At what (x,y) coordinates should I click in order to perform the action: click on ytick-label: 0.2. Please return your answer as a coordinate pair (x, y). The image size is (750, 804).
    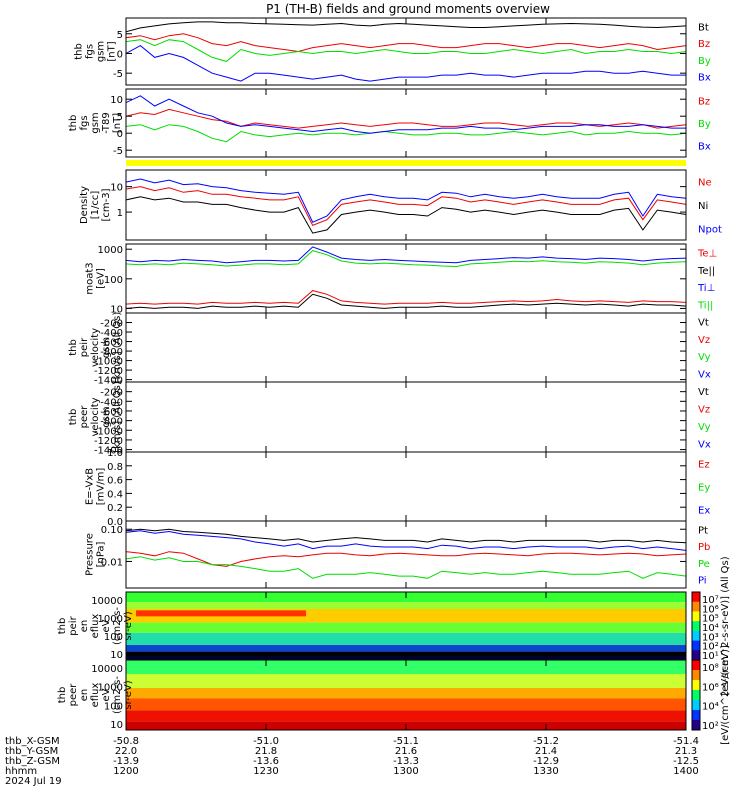
    Looking at the image, I should click on (115, 508).